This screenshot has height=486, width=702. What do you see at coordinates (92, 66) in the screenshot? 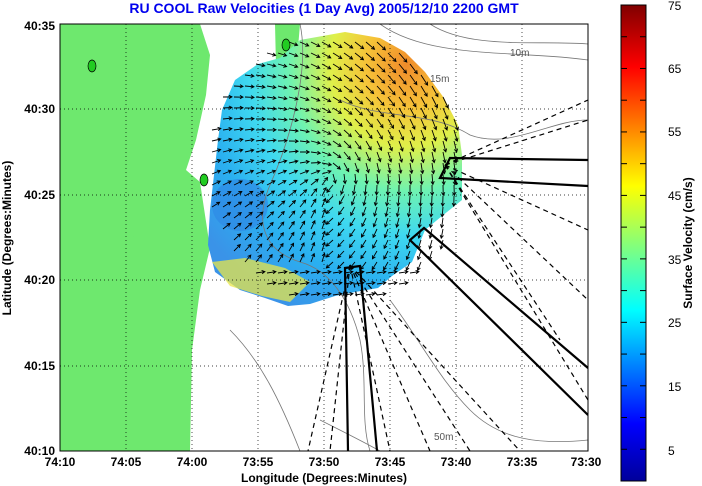
I see `site-marker` at bounding box center [92, 66].